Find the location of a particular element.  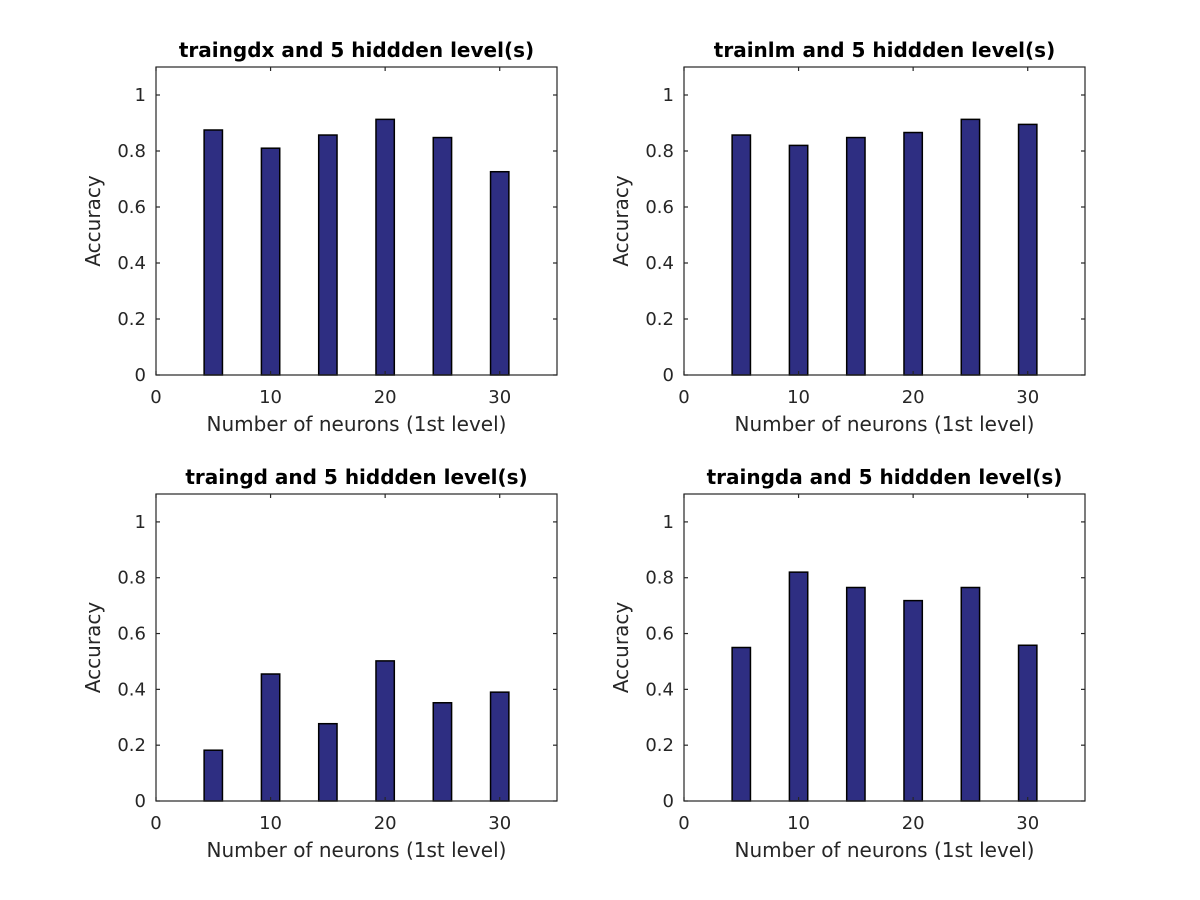

chart-title: traingda and 5 hiddden level(s) is located at coordinates (885, 477).